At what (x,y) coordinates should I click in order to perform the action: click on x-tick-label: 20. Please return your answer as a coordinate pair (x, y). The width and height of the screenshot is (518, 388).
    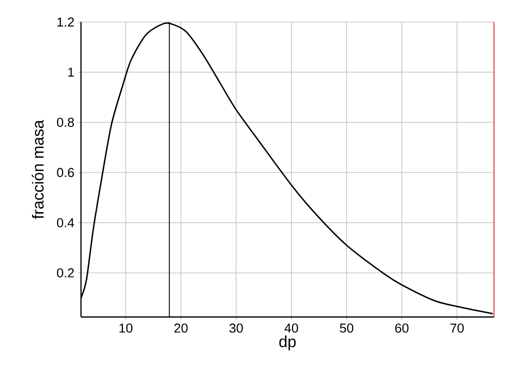
    Looking at the image, I should click on (181, 328).